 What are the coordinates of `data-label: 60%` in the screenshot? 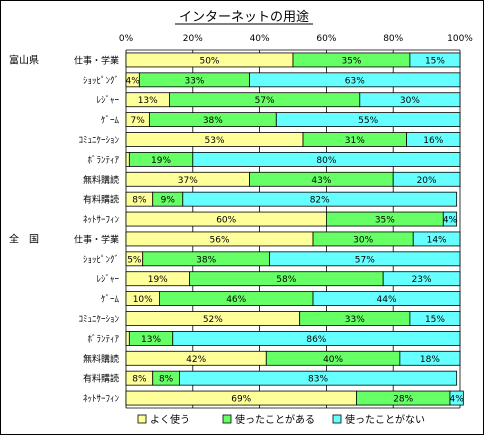 It's located at (226, 221).